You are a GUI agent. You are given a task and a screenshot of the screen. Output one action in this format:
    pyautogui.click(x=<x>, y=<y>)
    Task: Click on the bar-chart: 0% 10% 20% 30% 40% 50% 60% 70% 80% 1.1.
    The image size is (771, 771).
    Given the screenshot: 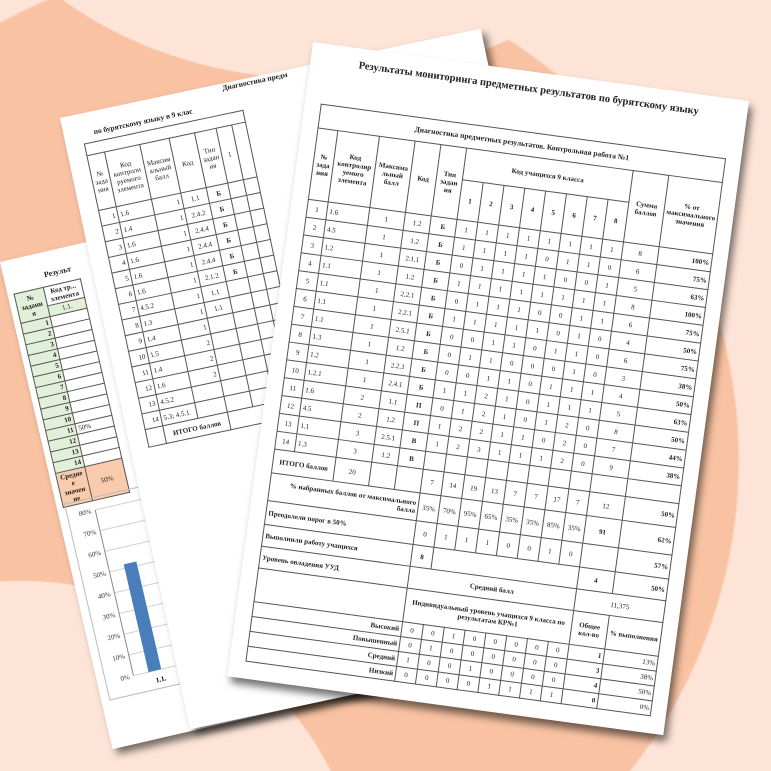 What is the action you would take?
    pyautogui.click(x=130, y=592)
    